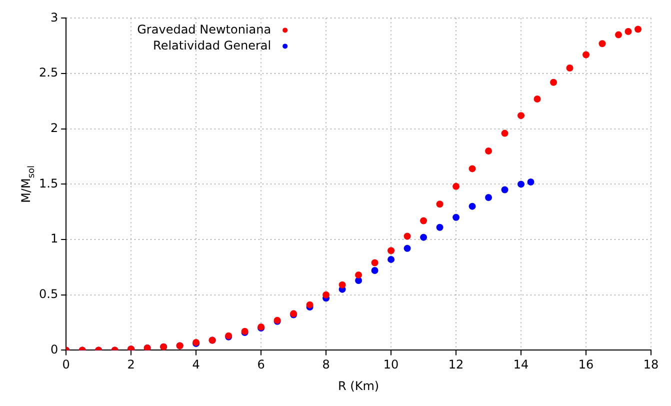  I want to click on y-tick-label: 0, so click(54, 349).